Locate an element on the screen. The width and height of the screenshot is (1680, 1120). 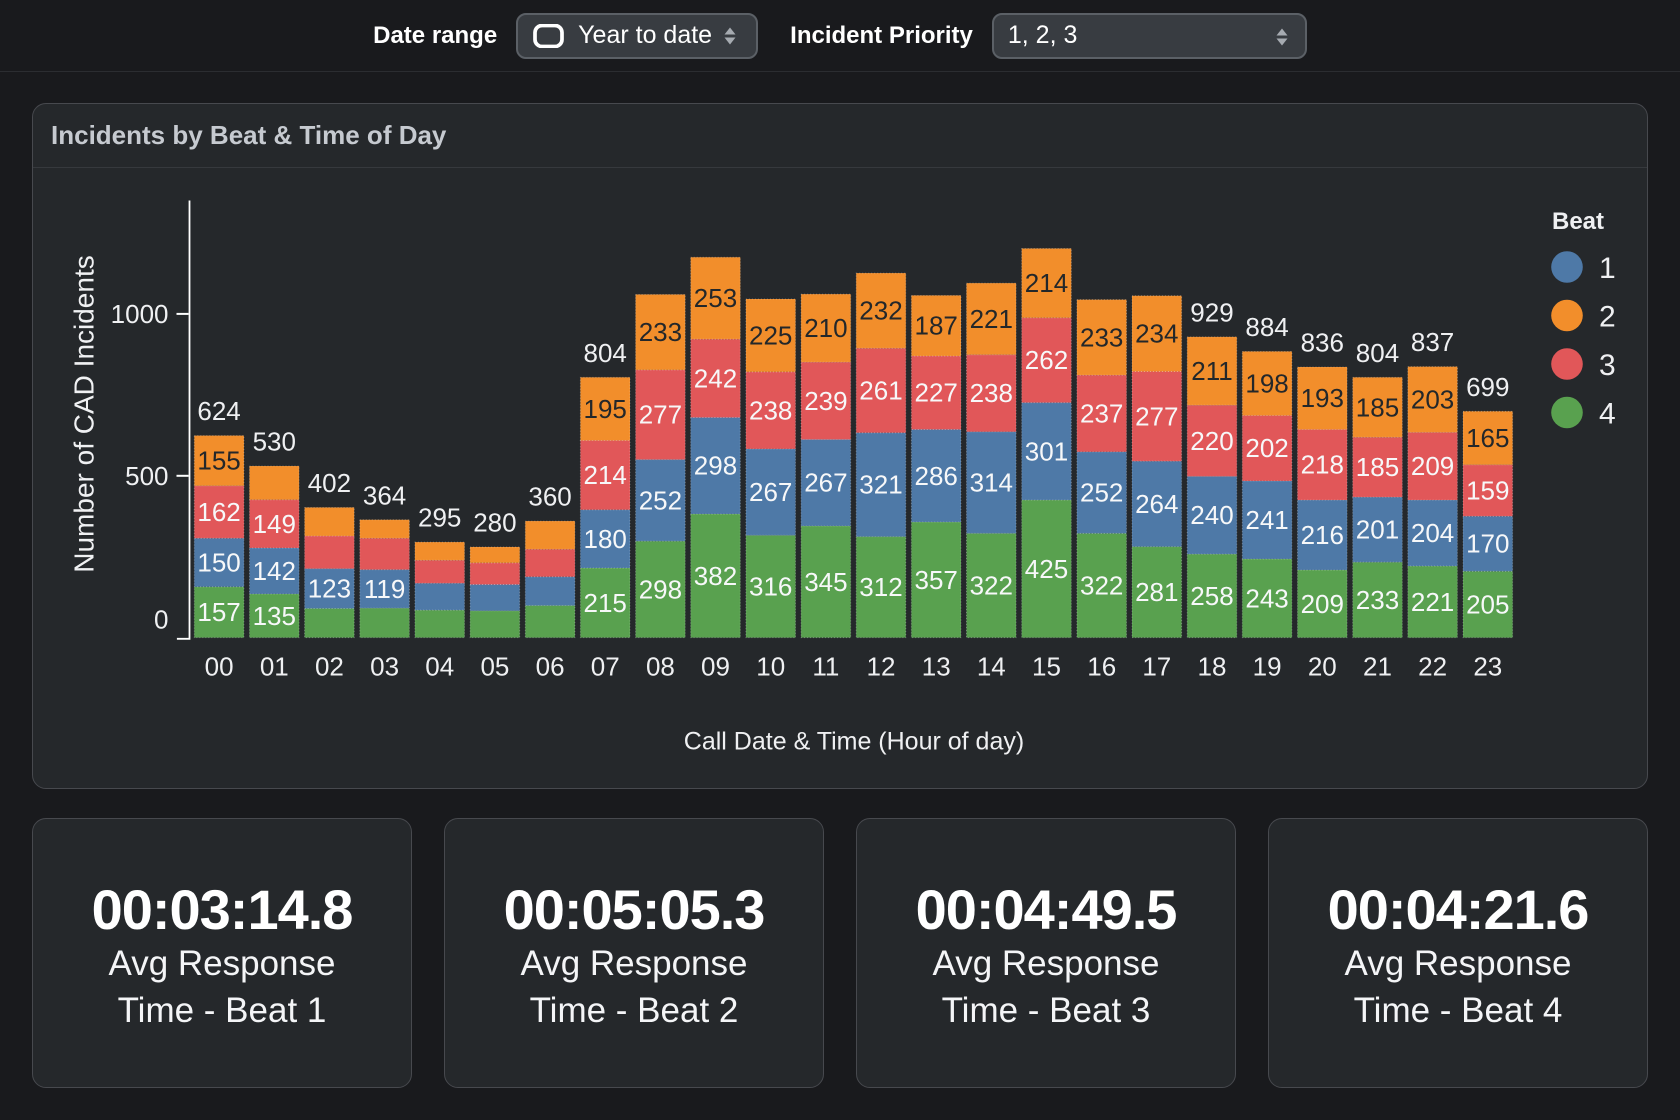
svg-text: 215 is located at coordinates (605, 603).